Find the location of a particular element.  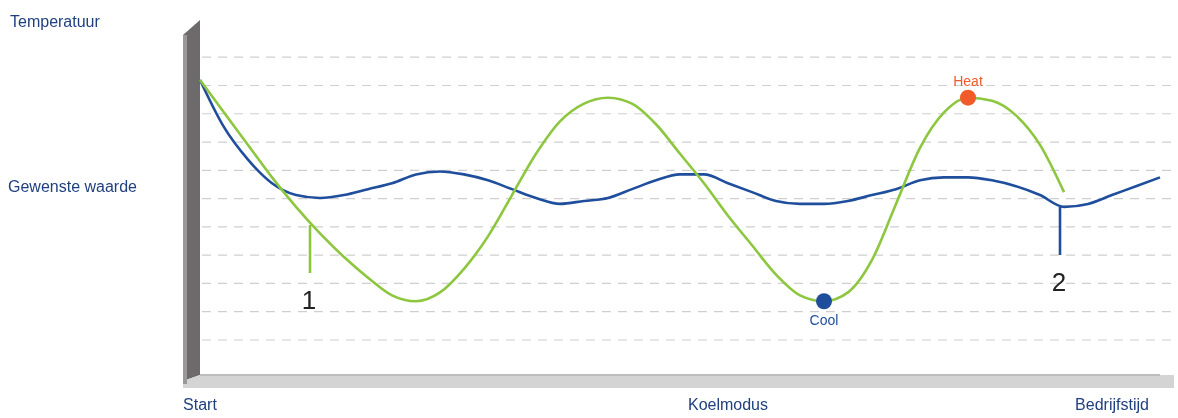

series-label: Heat is located at coordinates (968, 80).